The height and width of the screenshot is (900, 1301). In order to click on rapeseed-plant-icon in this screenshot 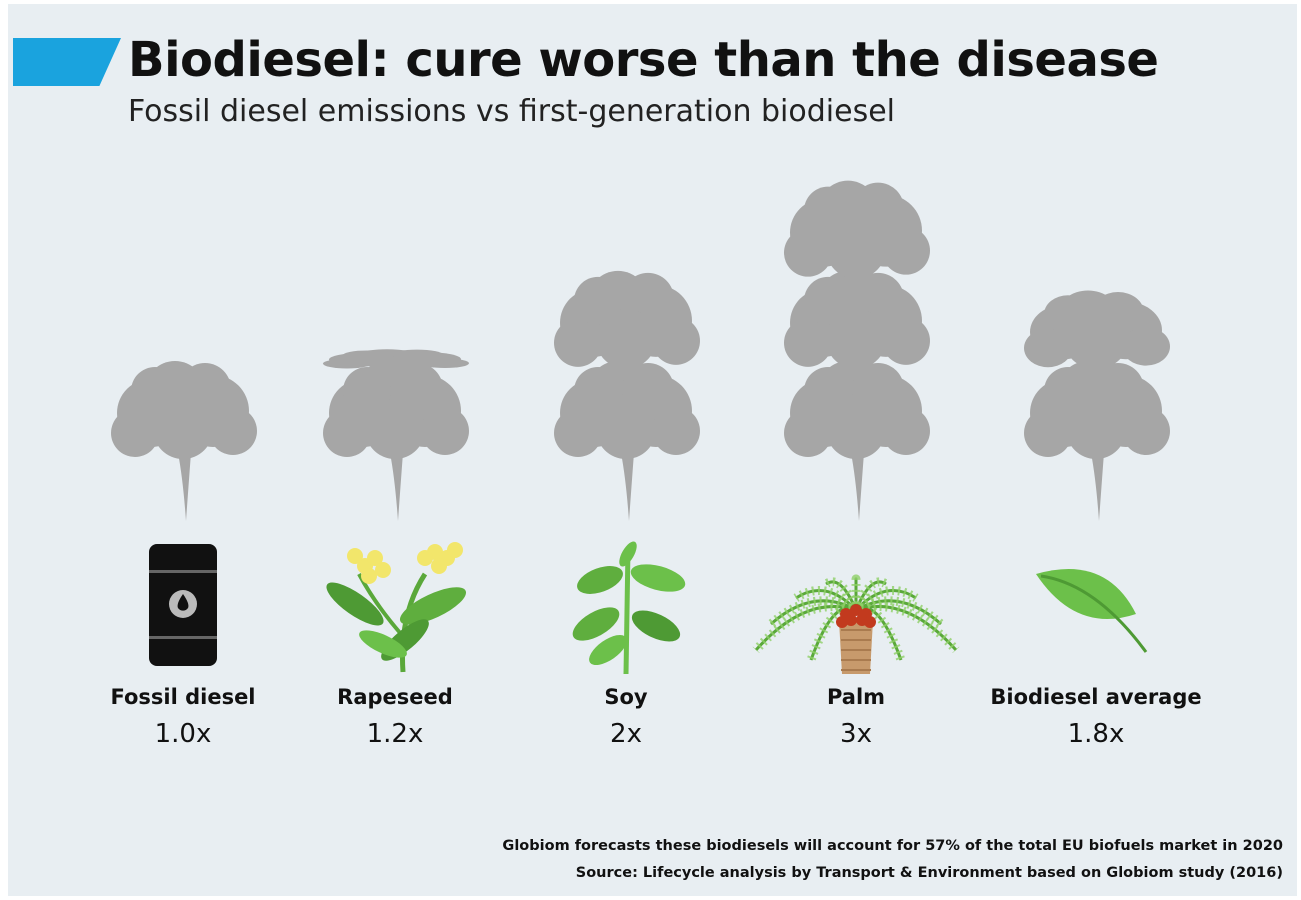, I will do `click(396, 607)`.